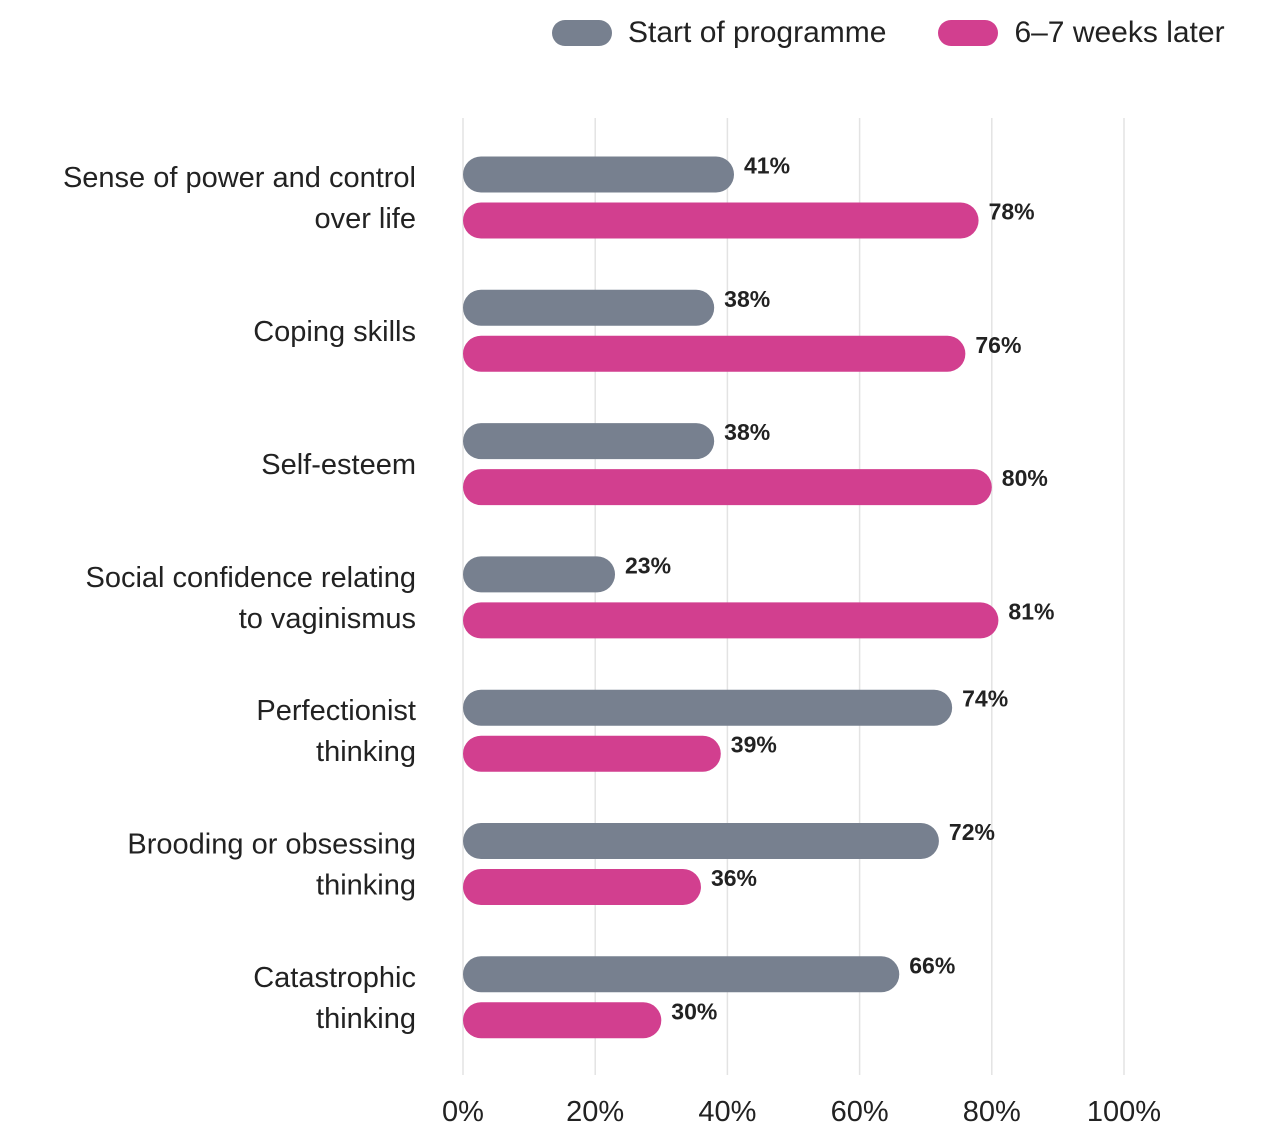 The image size is (1280, 1144). Describe the element at coordinates (327, 619) in the screenshot. I see `category-label: to vaginismus` at that location.